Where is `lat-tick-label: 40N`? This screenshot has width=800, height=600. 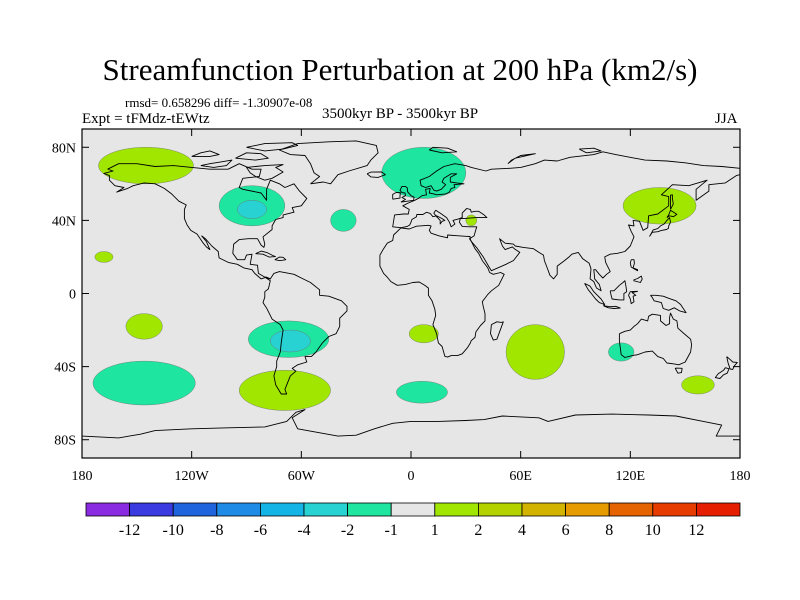 lat-tick-label: 40N is located at coordinates (64, 221).